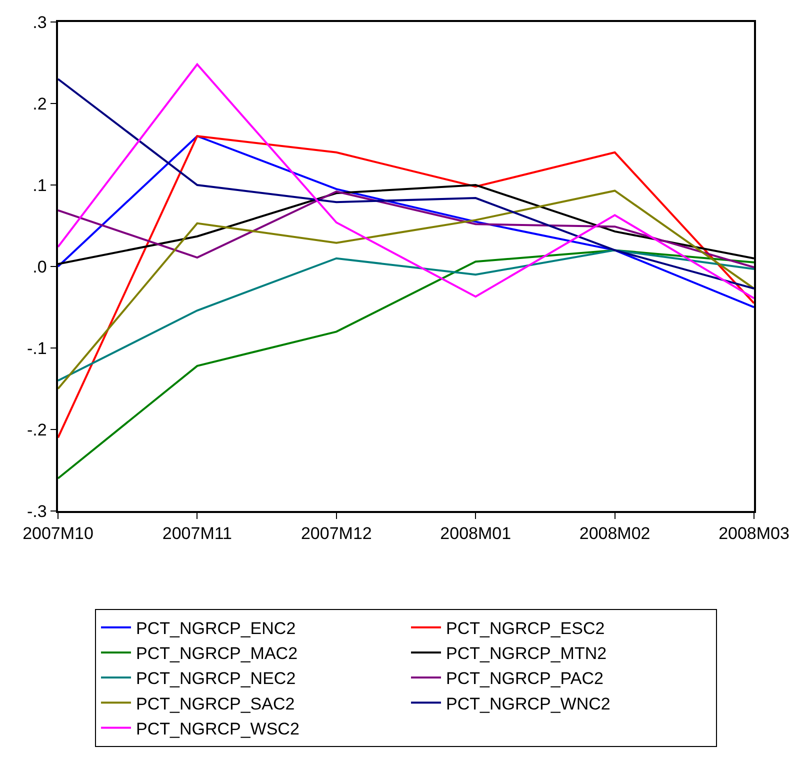 The width and height of the screenshot is (801, 759). What do you see at coordinates (39, 22) in the screenshot?
I see `y-tick-label: .3` at bounding box center [39, 22].